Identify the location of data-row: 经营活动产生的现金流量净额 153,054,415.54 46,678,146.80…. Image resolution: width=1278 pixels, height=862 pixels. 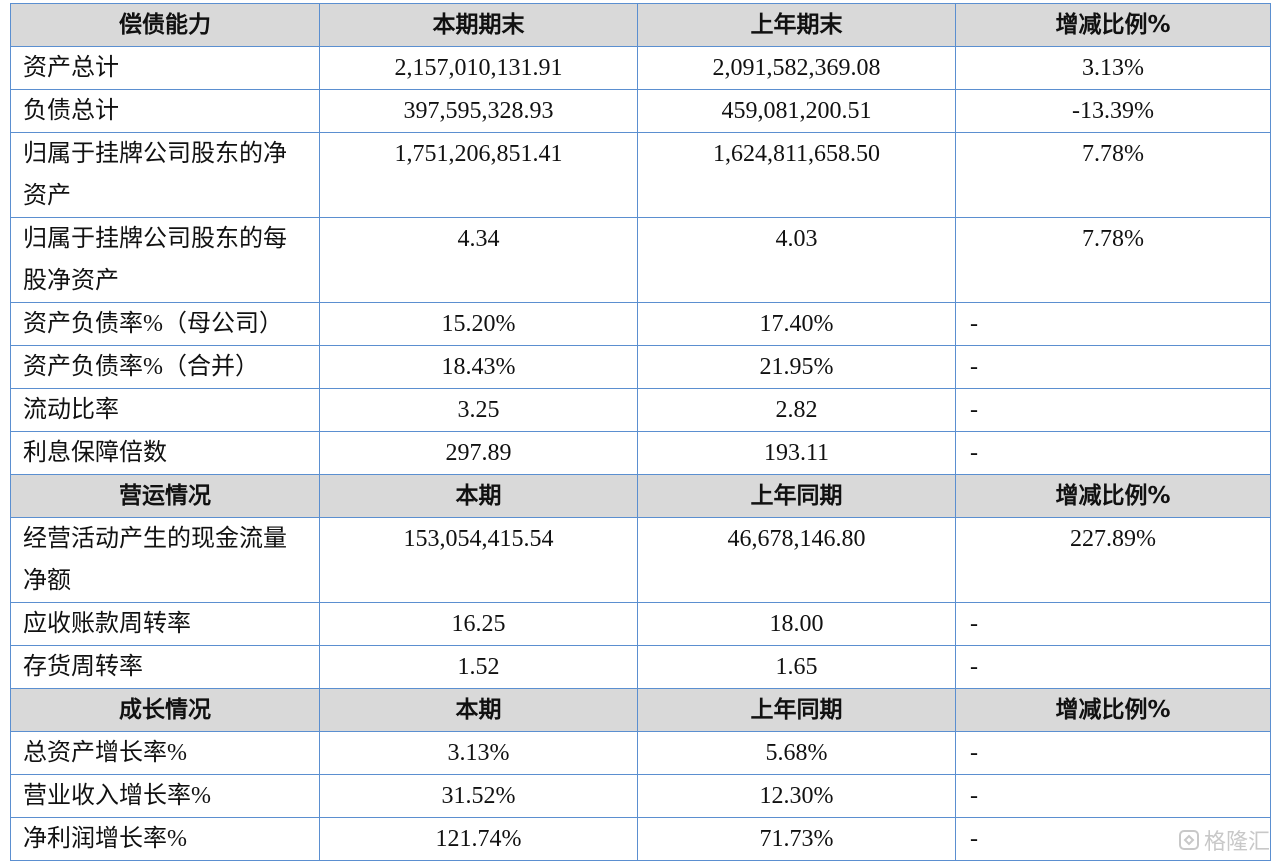
(640, 560).